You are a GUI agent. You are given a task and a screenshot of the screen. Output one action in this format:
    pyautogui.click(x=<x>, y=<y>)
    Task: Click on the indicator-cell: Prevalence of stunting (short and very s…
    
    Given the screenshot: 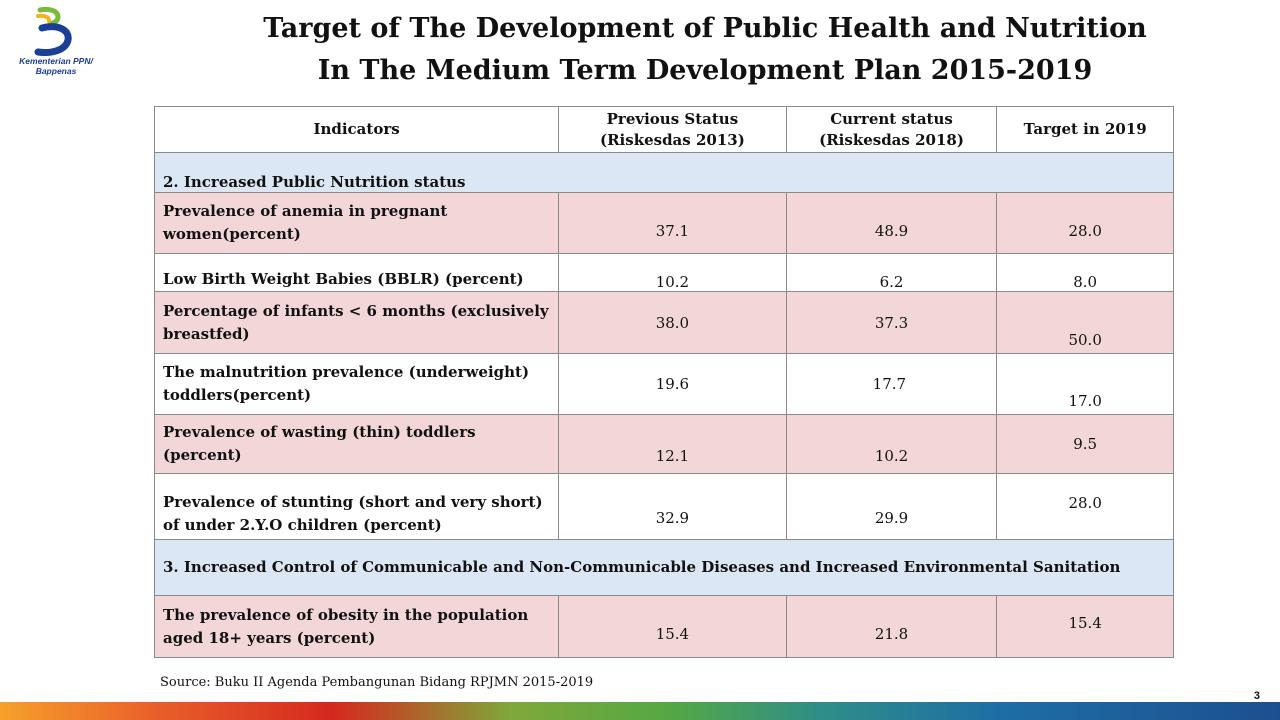 What is the action you would take?
    pyautogui.click(x=356, y=506)
    